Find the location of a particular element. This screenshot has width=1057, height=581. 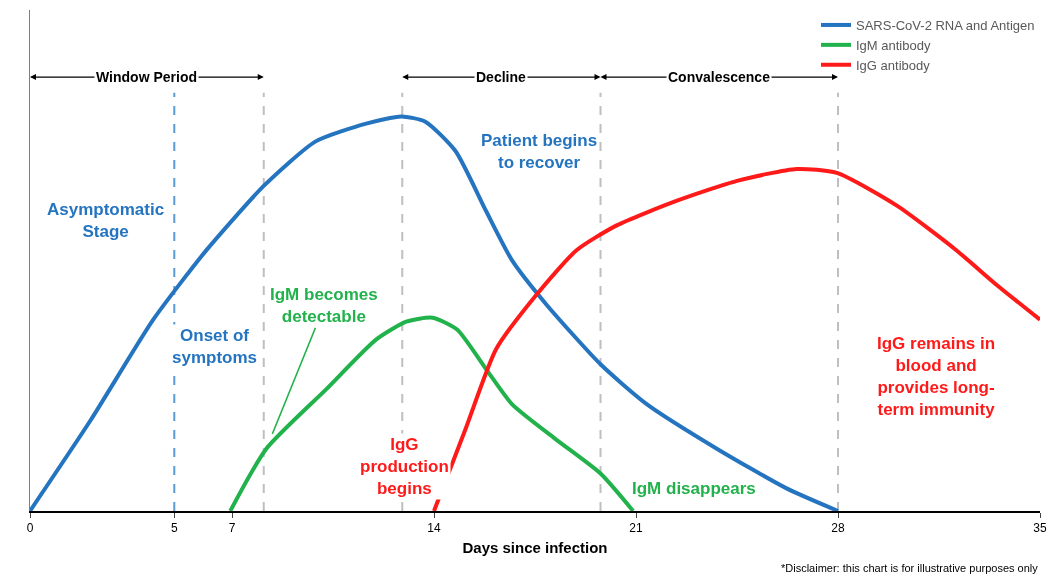

x-tick-label: 28 is located at coordinates (838, 528).